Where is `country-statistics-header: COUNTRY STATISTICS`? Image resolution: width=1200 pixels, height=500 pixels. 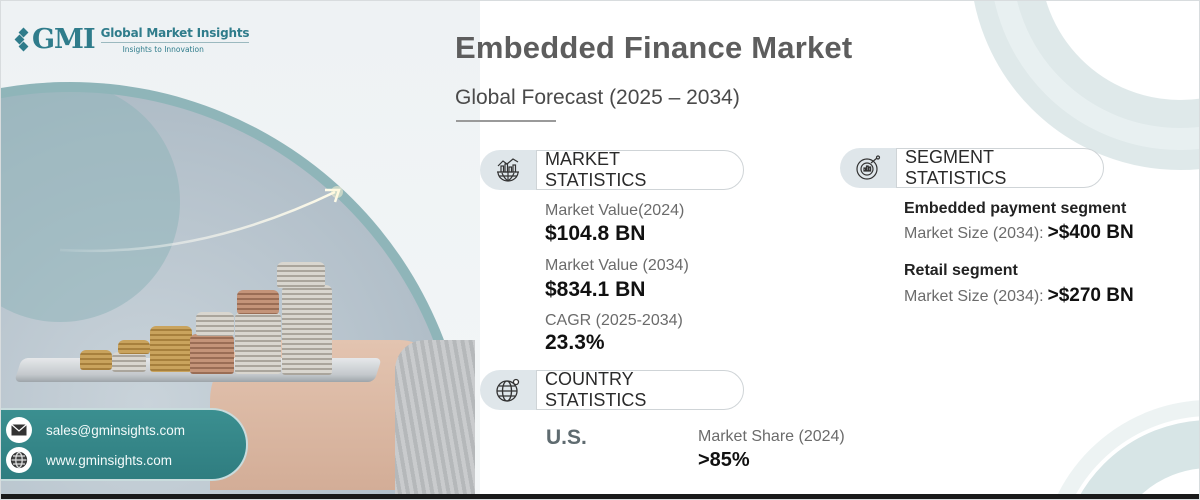
country-statistics-header: COUNTRY STATISTICS is located at coordinates (612, 389).